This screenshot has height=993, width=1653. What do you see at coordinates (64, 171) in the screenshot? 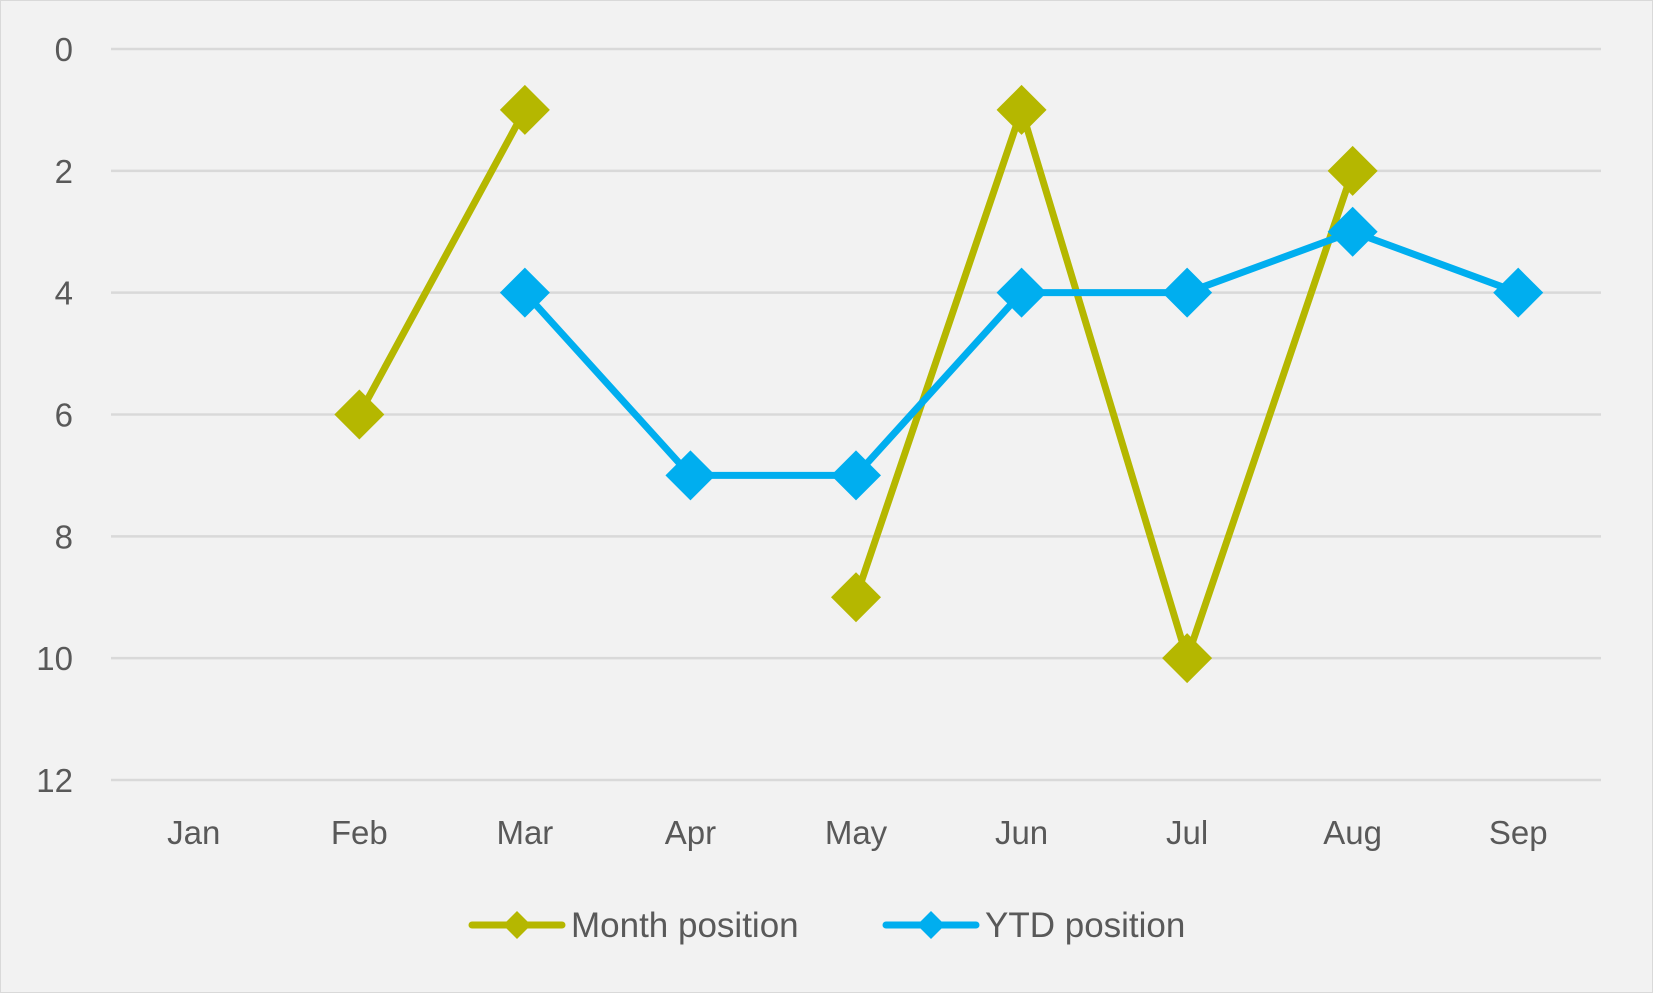
I see `y-tick-label: 2` at bounding box center [64, 171].